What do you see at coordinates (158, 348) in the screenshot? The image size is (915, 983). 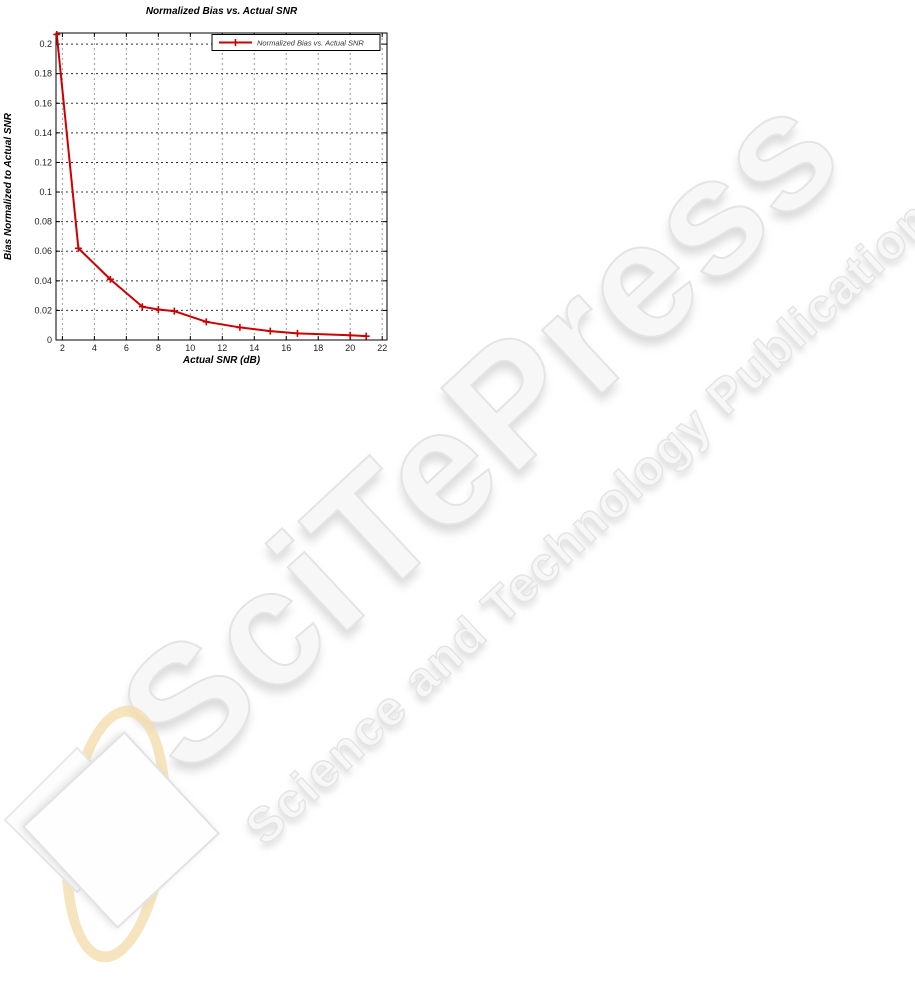 I see `x-tick-label: 8` at bounding box center [158, 348].